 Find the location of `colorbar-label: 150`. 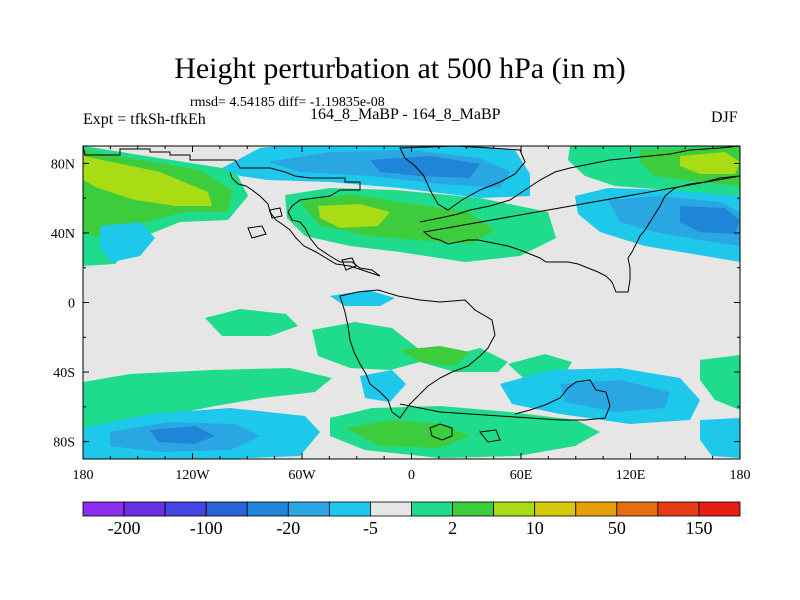

colorbar-label: 150 is located at coordinates (698, 528).